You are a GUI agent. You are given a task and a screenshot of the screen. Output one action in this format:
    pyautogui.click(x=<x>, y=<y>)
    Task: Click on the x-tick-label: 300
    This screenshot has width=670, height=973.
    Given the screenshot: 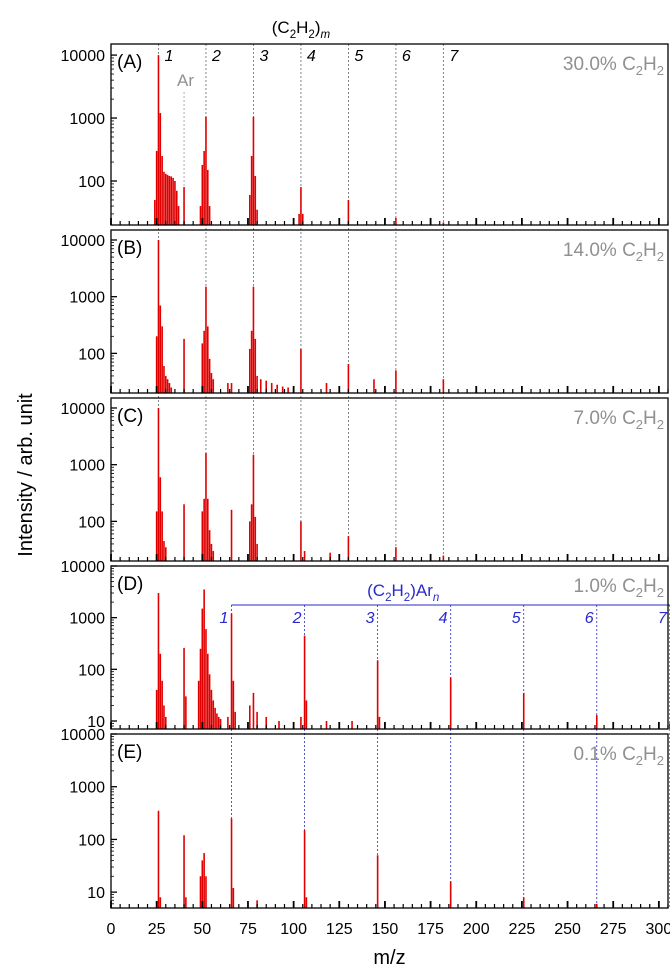 What is the action you would take?
    pyautogui.click(x=658, y=929)
    